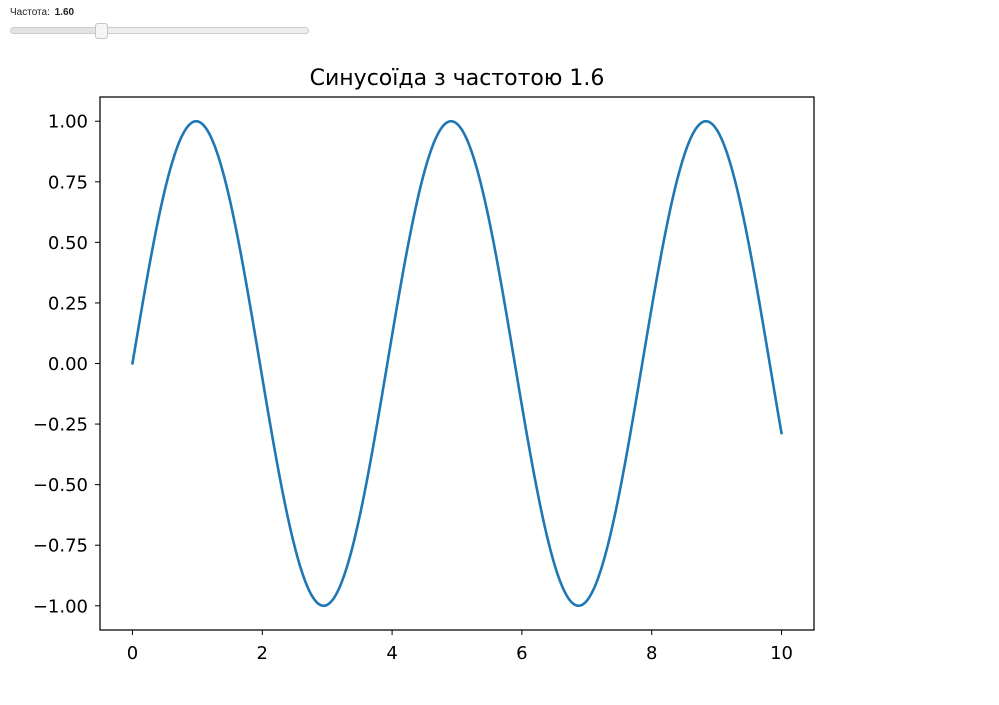 Image resolution: width=999 pixels, height=705 pixels. I want to click on frequency-slider-fill, so click(57, 30).